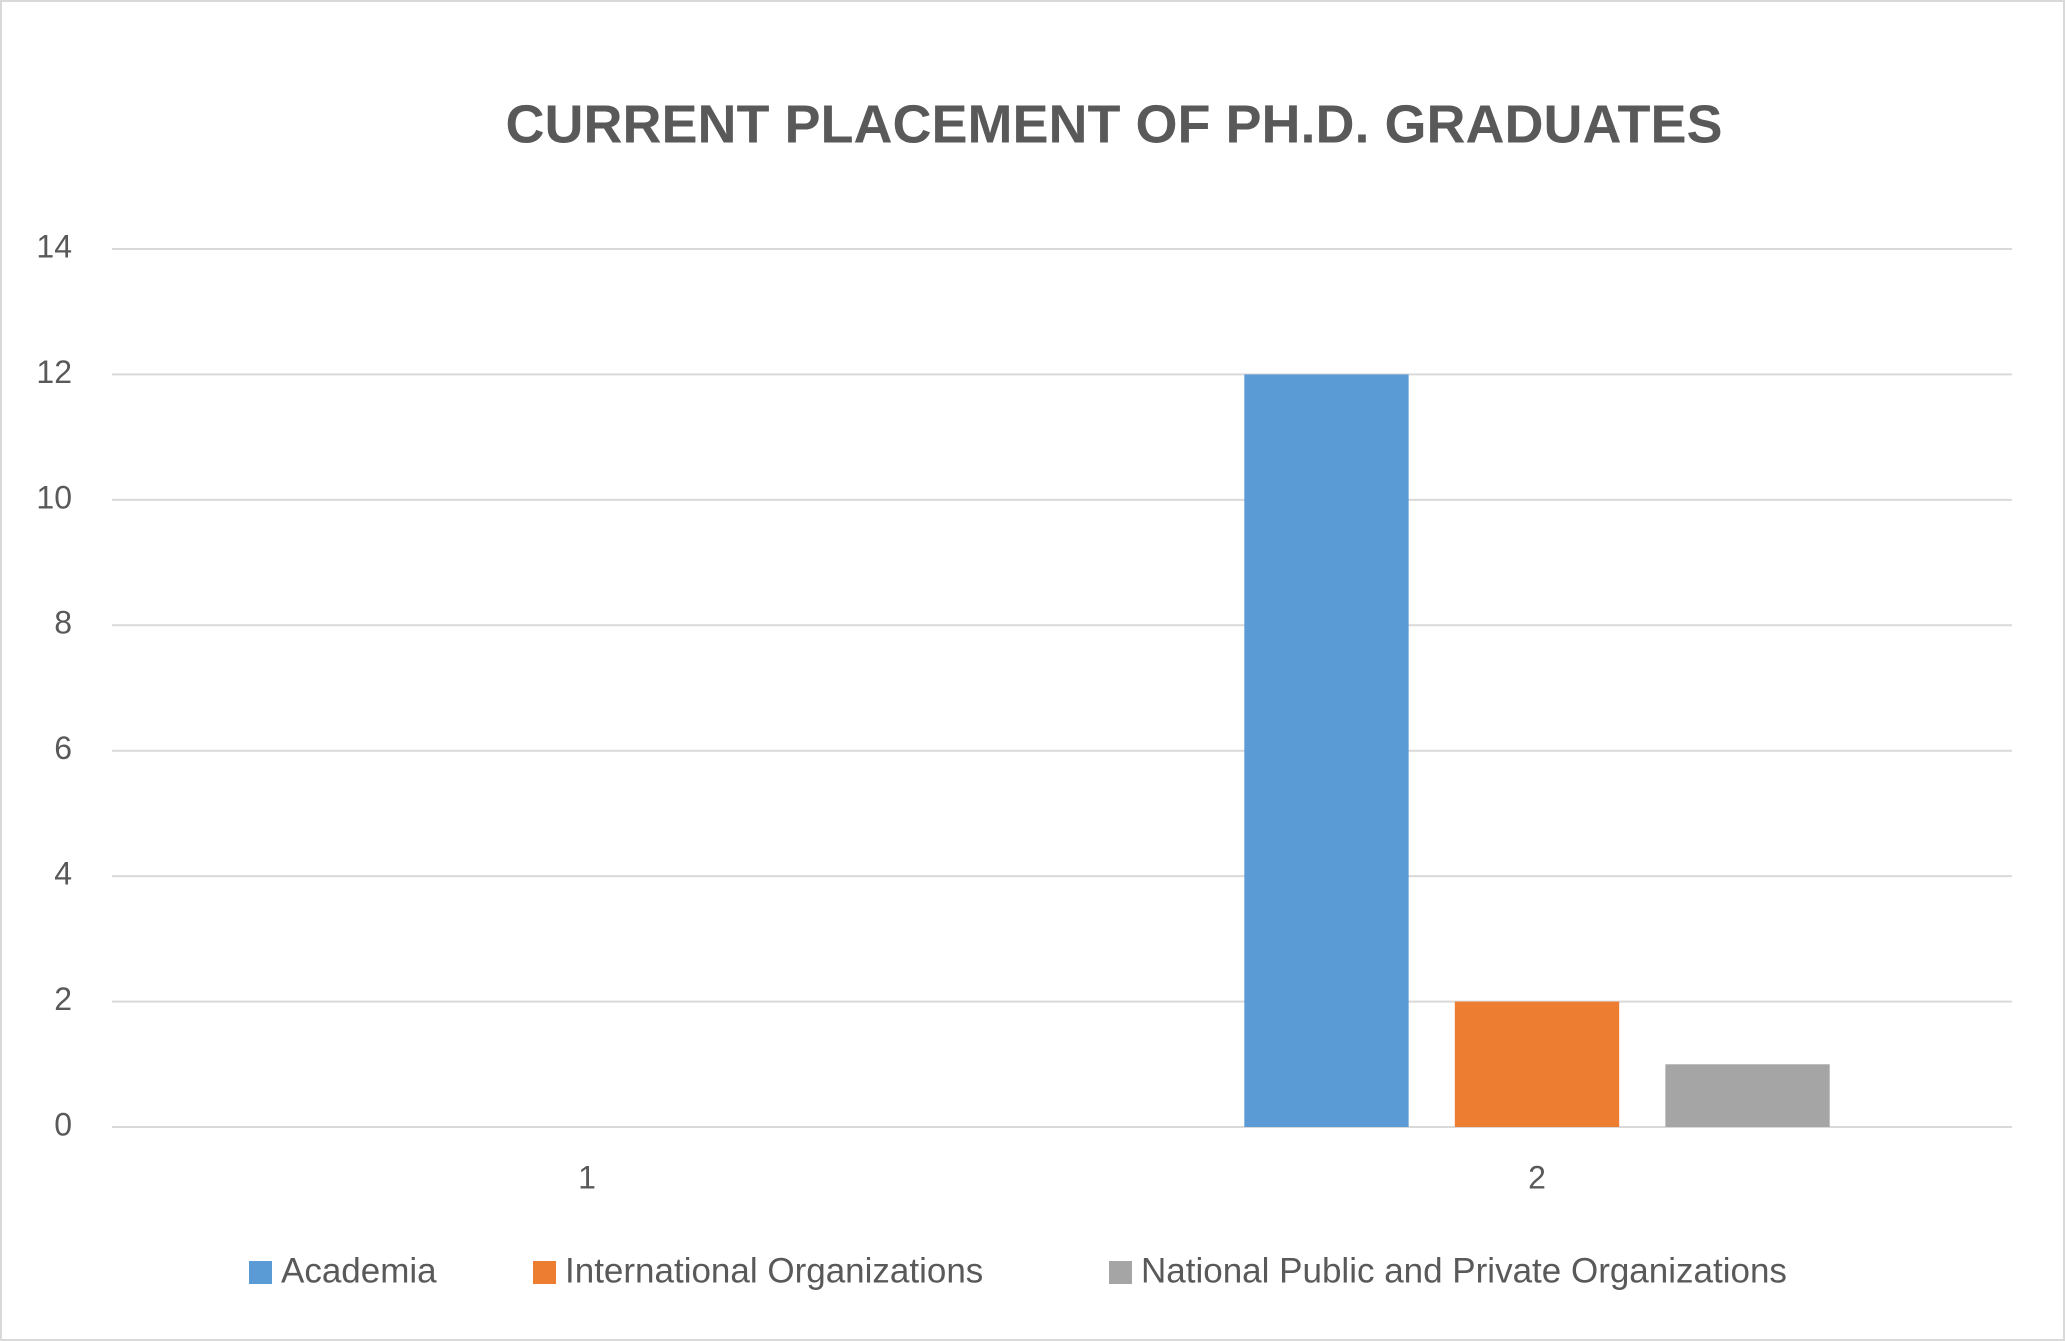 This screenshot has height=1341, width=2065. Describe the element at coordinates (63, 874) in the screenshot. I see `y-tick-label: 4` at that location.